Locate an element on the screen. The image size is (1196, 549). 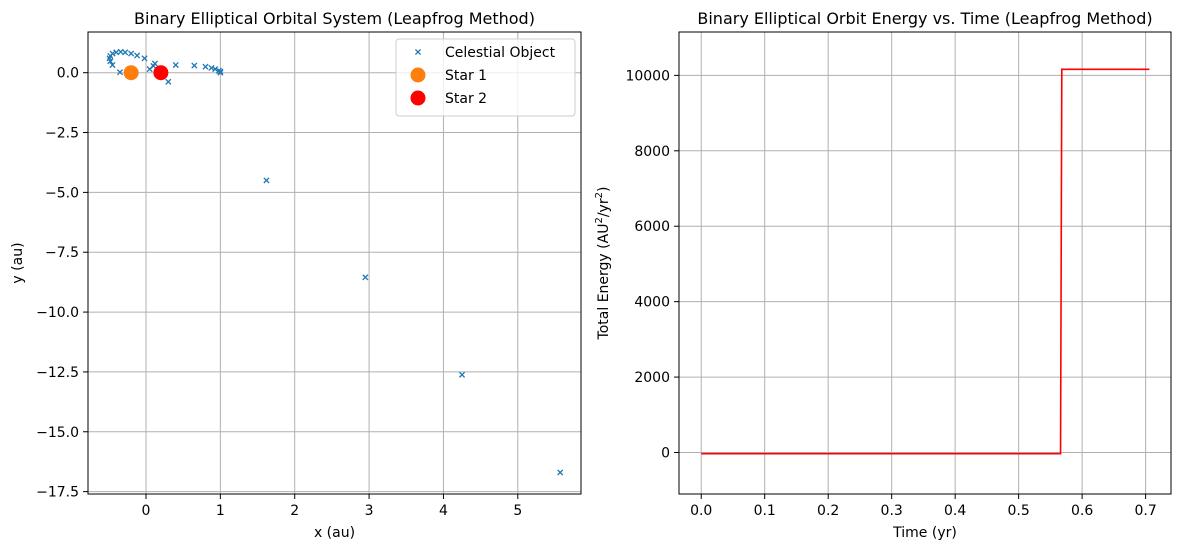
x-tick-label: 1 is located at coordinates (220, 511).